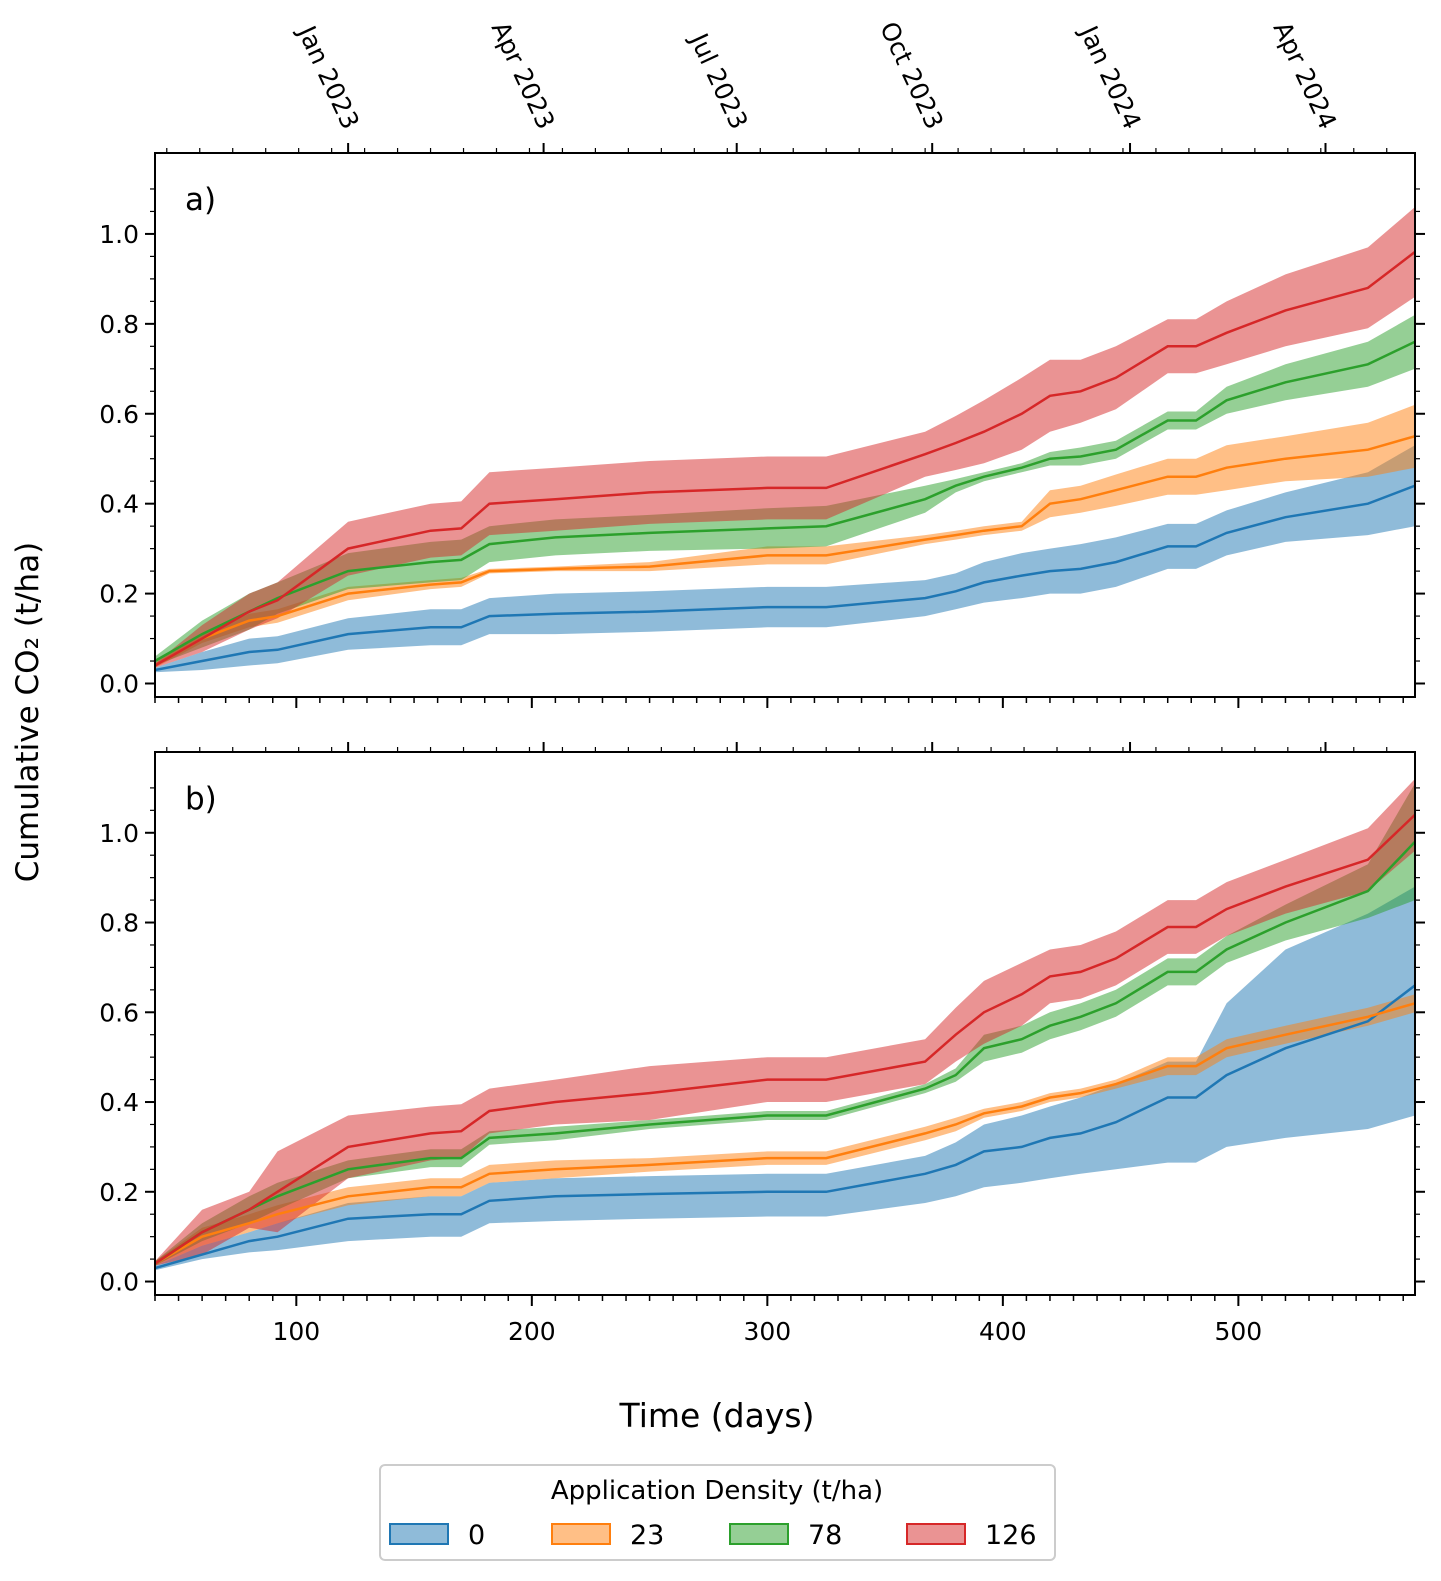 The image size is (1441, 1581). I want to click on legend-entry-0: 0, so click(437, 1535).